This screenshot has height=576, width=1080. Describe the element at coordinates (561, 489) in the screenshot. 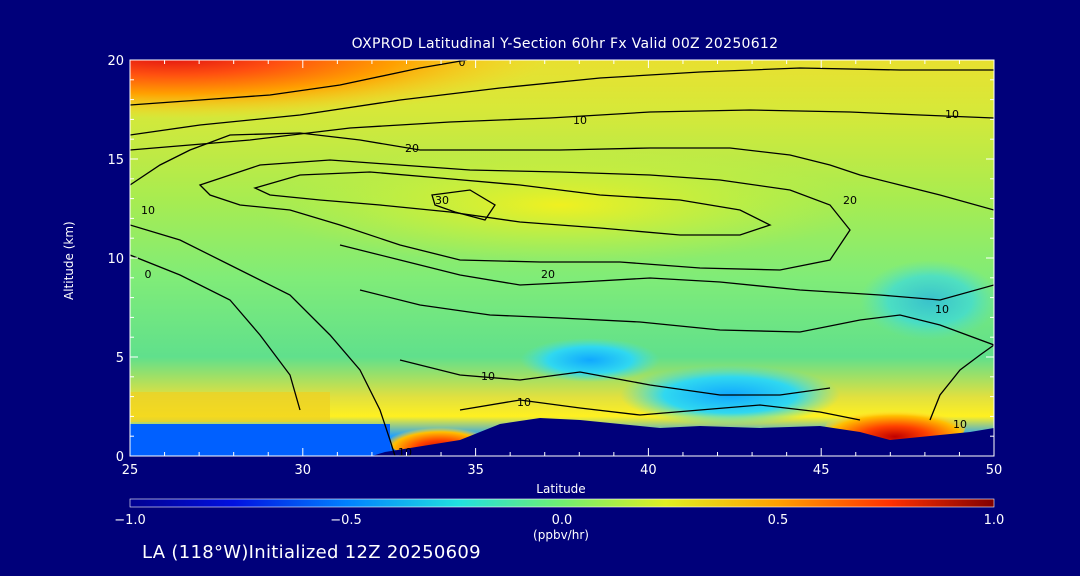

I see `x-axis-label: Latitude` at that location.